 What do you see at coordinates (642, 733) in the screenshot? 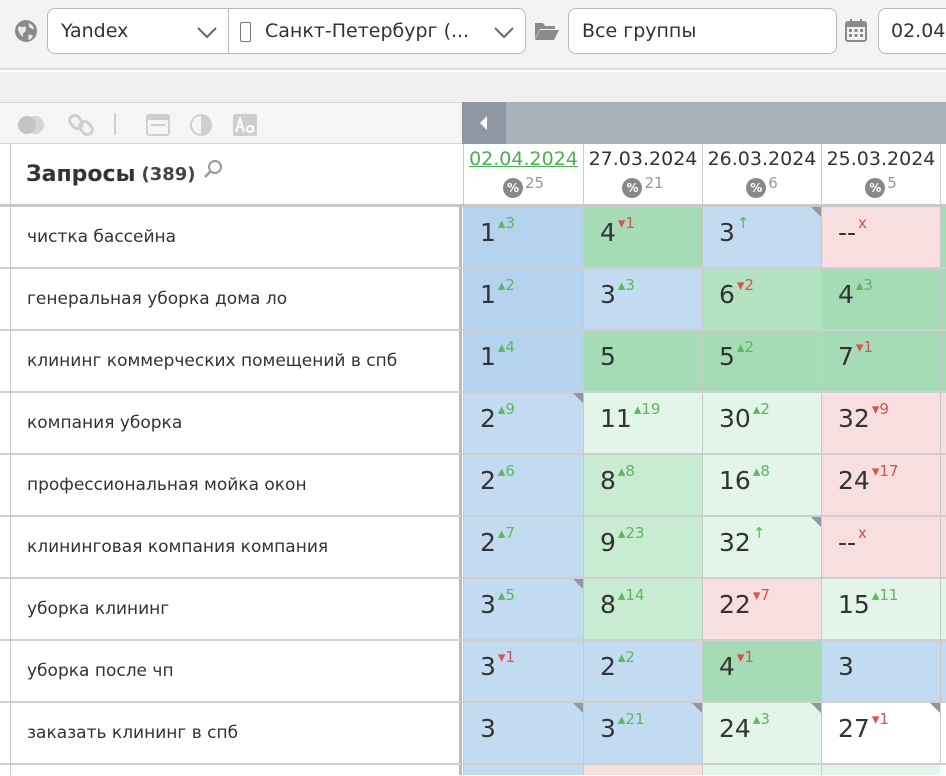
I see `position-cell: 3 ▴21` at bounding box center [642, 733].